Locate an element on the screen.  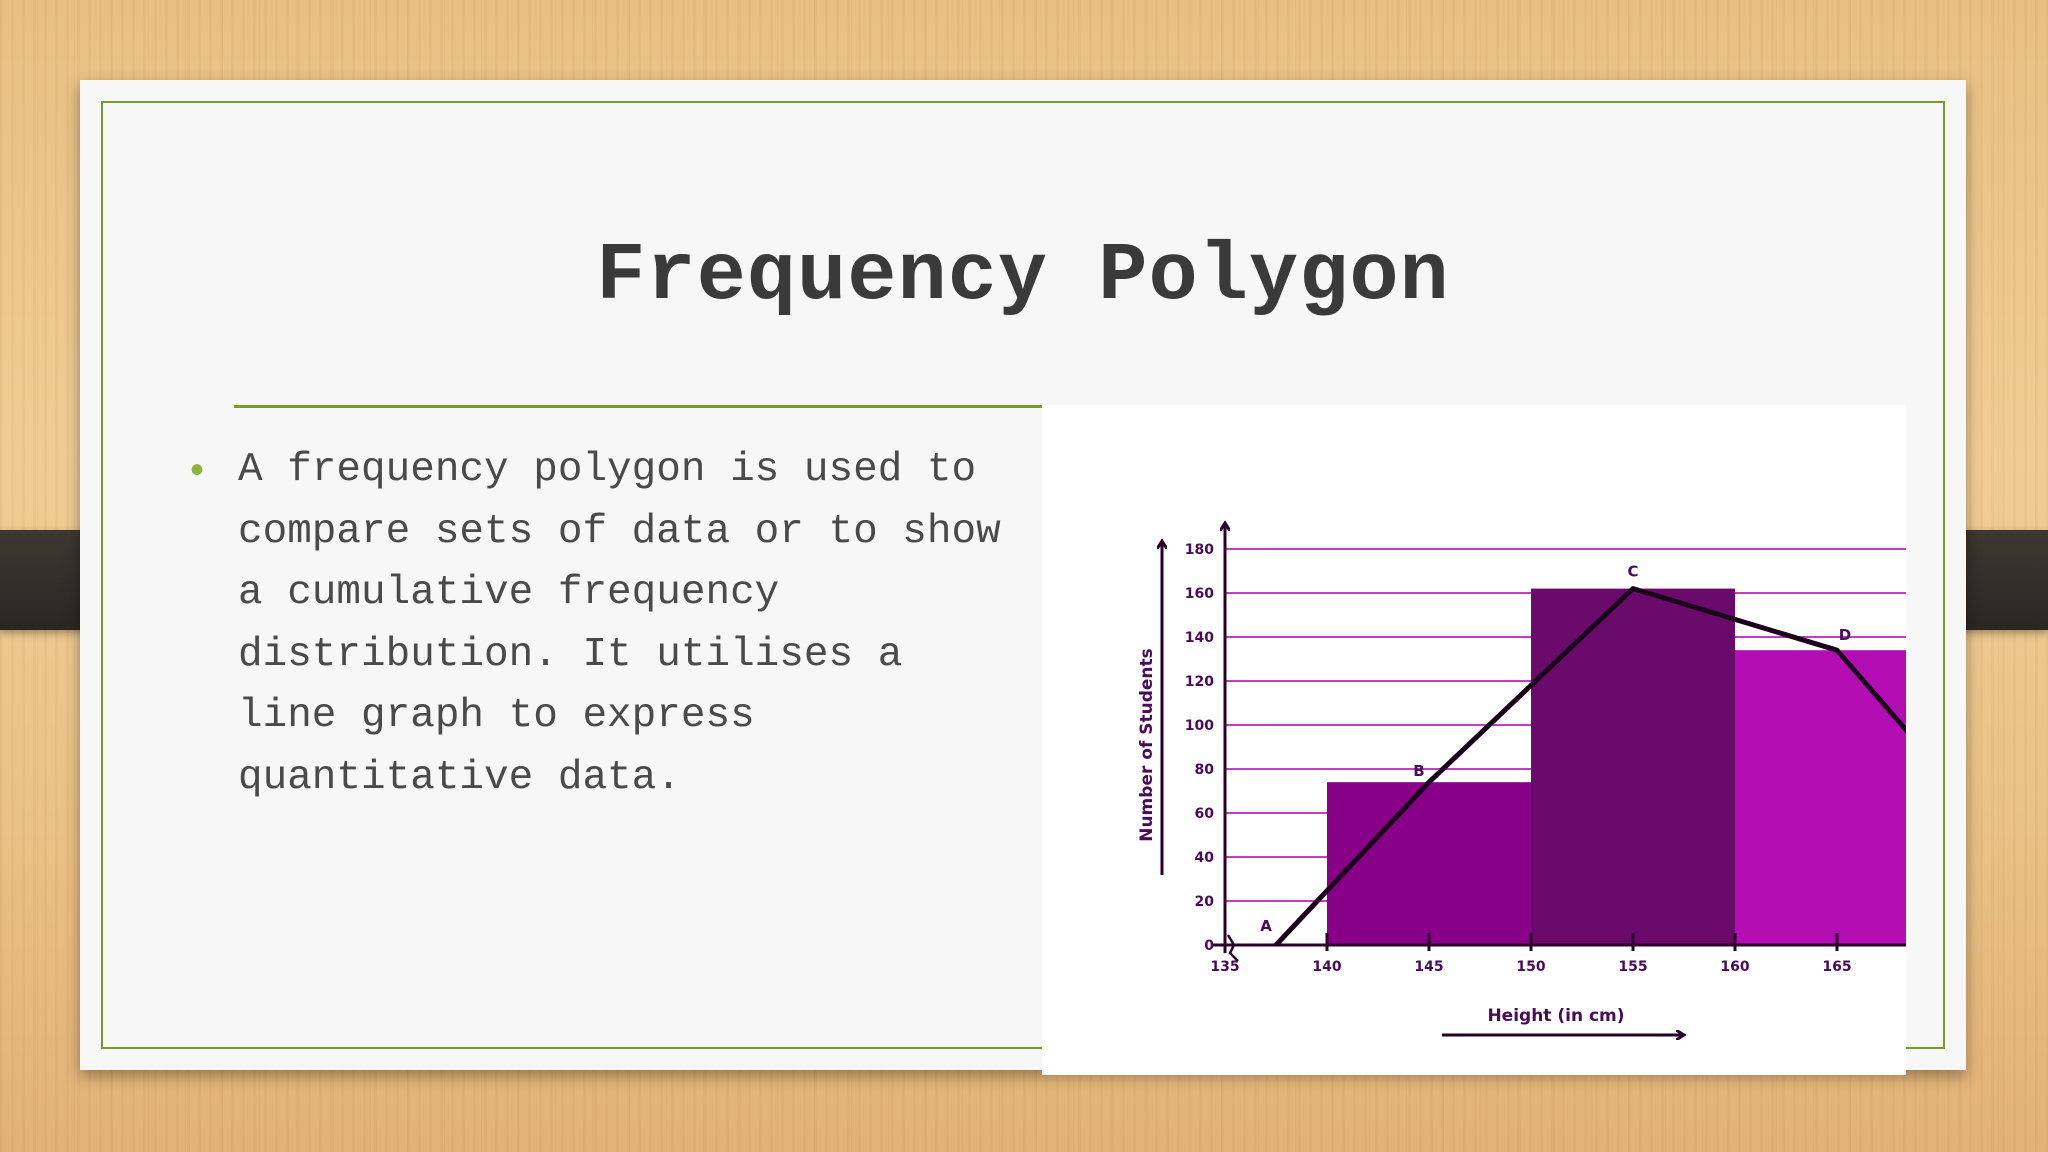
y-tick-label: 140 is located at coordinates (1199, 638).